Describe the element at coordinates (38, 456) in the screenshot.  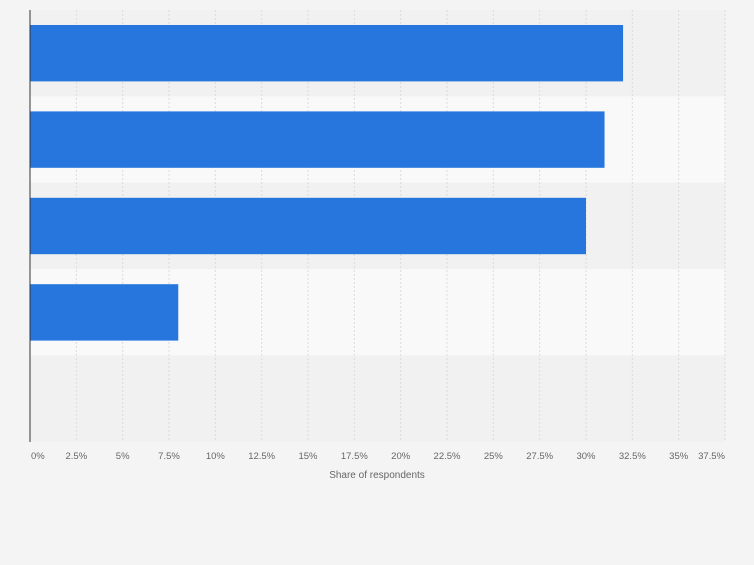
I see `x-tick-label: 0%` at that location.